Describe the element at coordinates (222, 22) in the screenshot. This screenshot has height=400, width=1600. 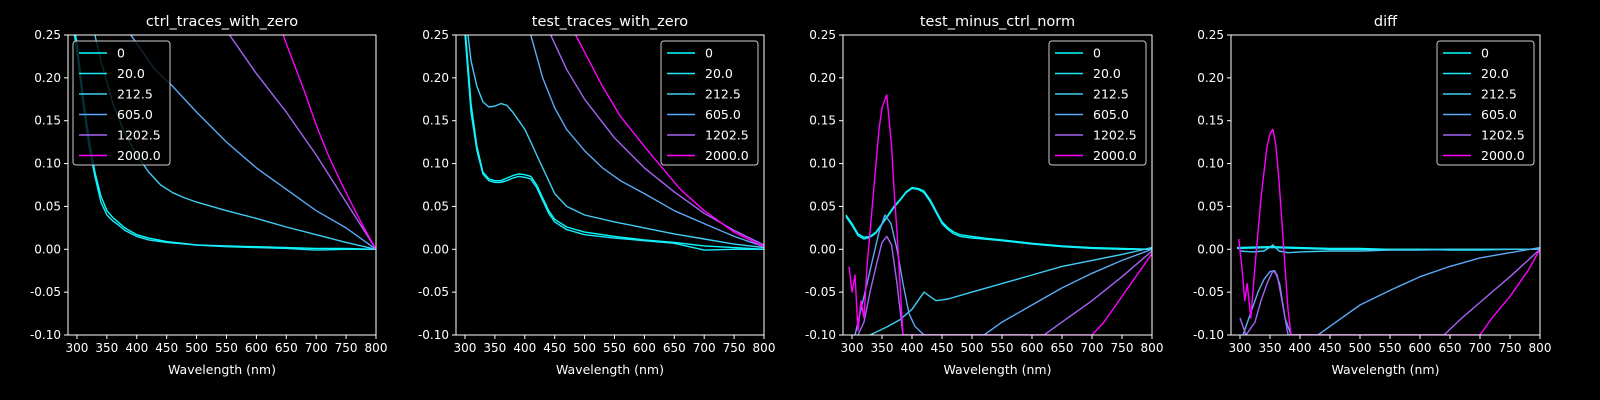
I see `chart-title: ctrl_traces_with_zero` at that location.